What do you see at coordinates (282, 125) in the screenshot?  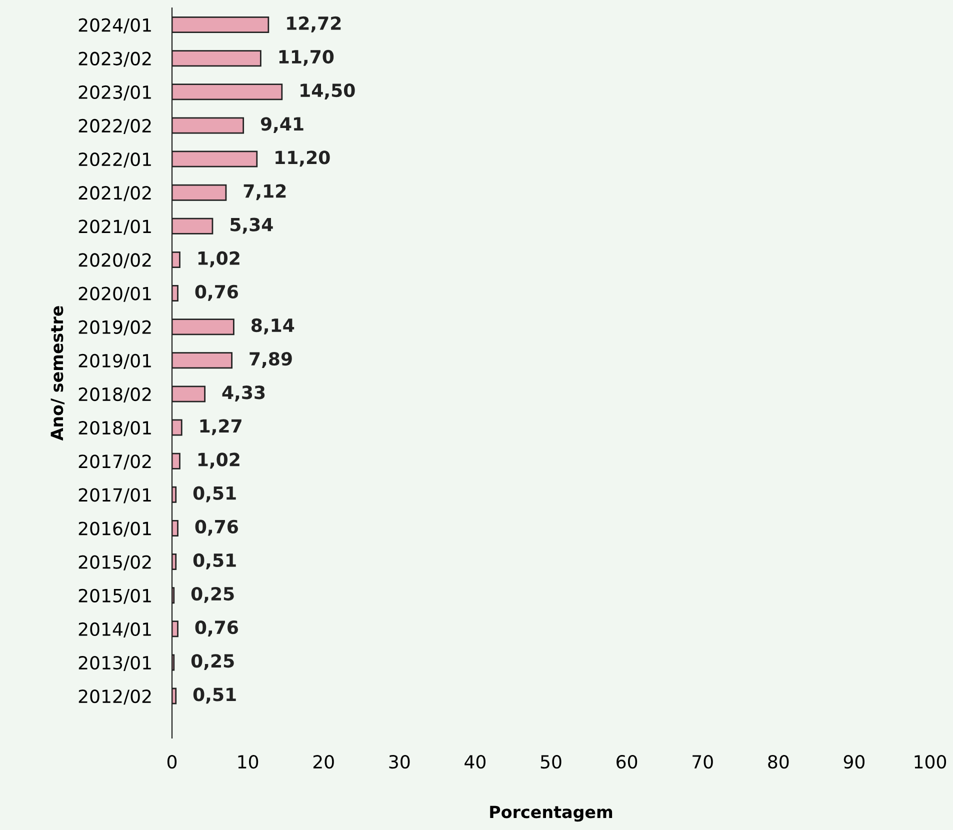 I see `data-label: 9,41` at bounding box center [282, 125].